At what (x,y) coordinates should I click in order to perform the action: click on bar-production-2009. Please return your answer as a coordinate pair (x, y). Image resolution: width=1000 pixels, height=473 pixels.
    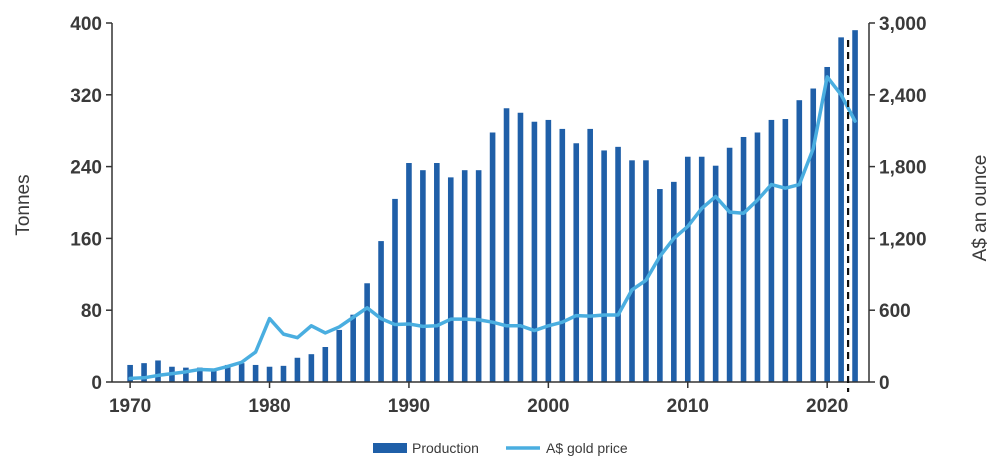
    Looking at the image, I should click on (674, 281).